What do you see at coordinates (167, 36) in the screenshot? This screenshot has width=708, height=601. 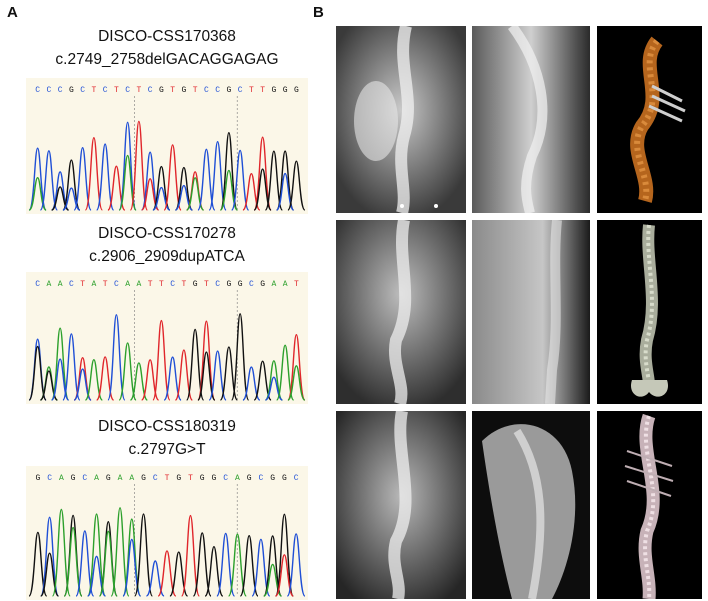 I see `patient-id-1: DISCO-CSS170368` at bounding box center [167, 36].